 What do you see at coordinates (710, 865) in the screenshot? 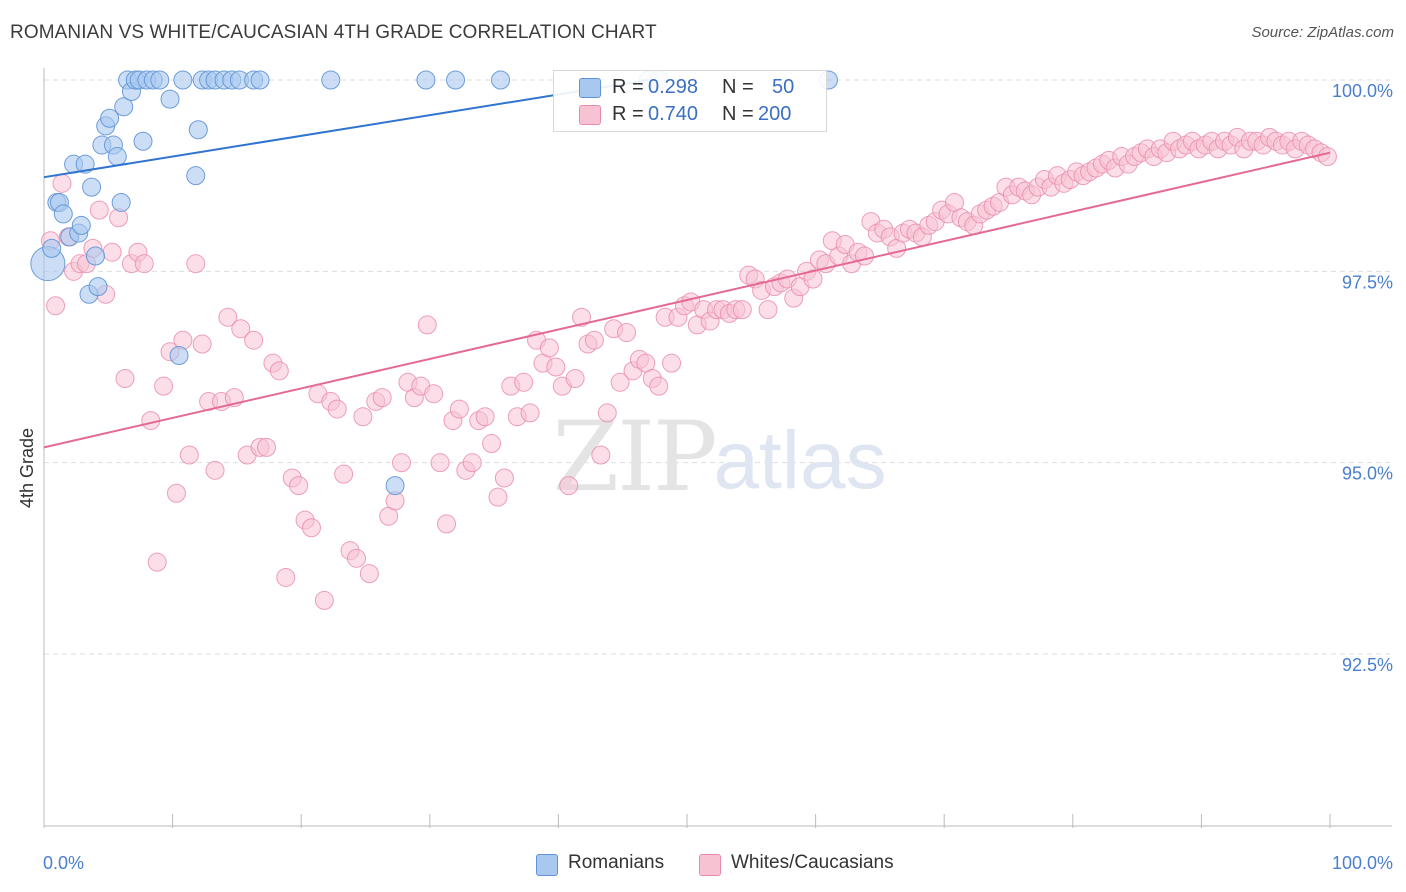
I see `bottom-legend-swatch-pink` at bounding box center [710, 865].